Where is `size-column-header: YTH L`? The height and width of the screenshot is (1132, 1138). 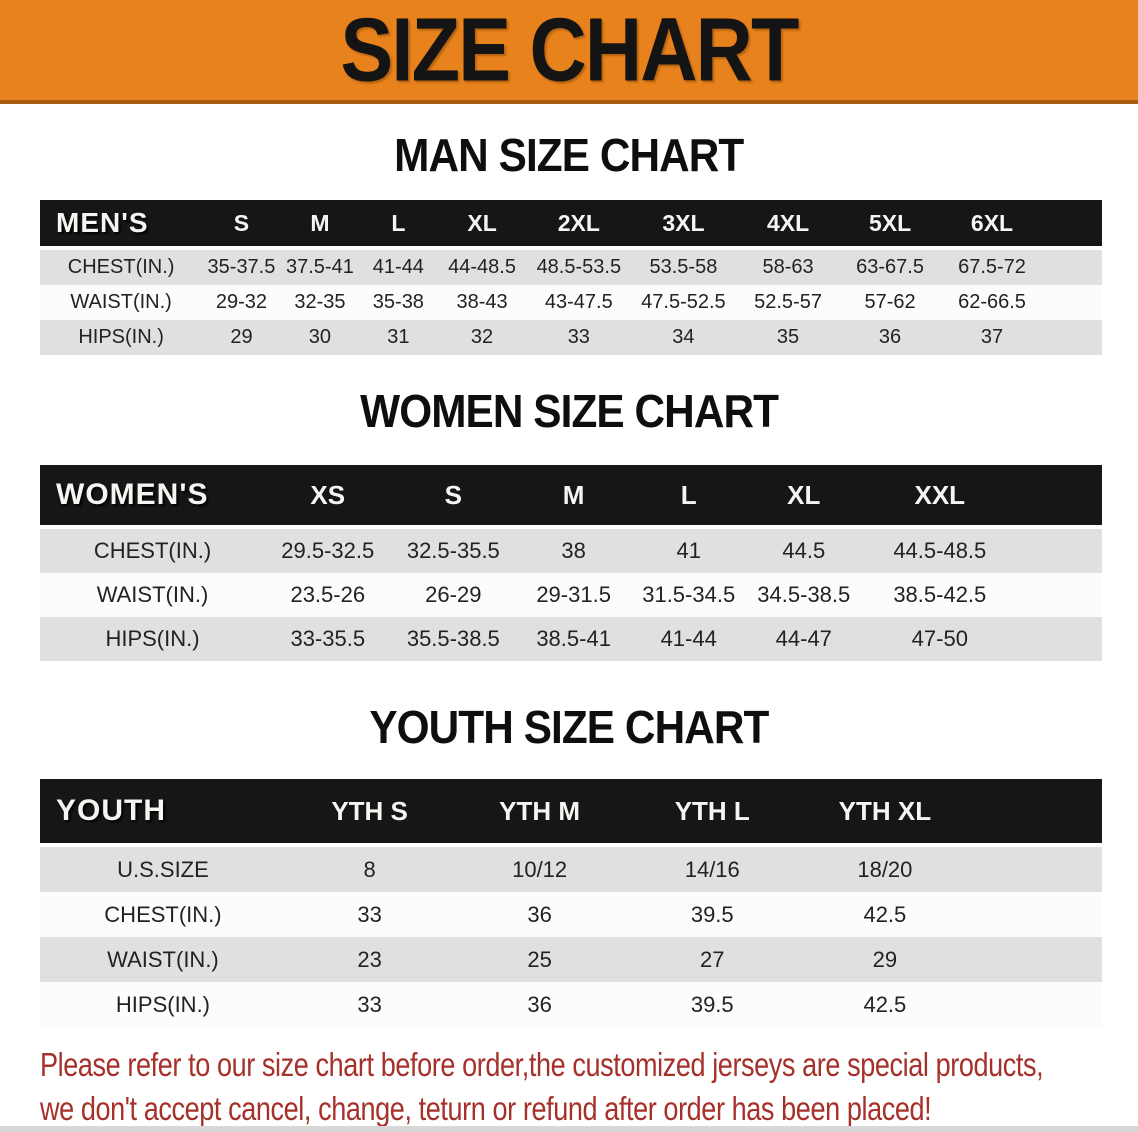 size-column-header: YTH L is located at coordinates (712, 813).